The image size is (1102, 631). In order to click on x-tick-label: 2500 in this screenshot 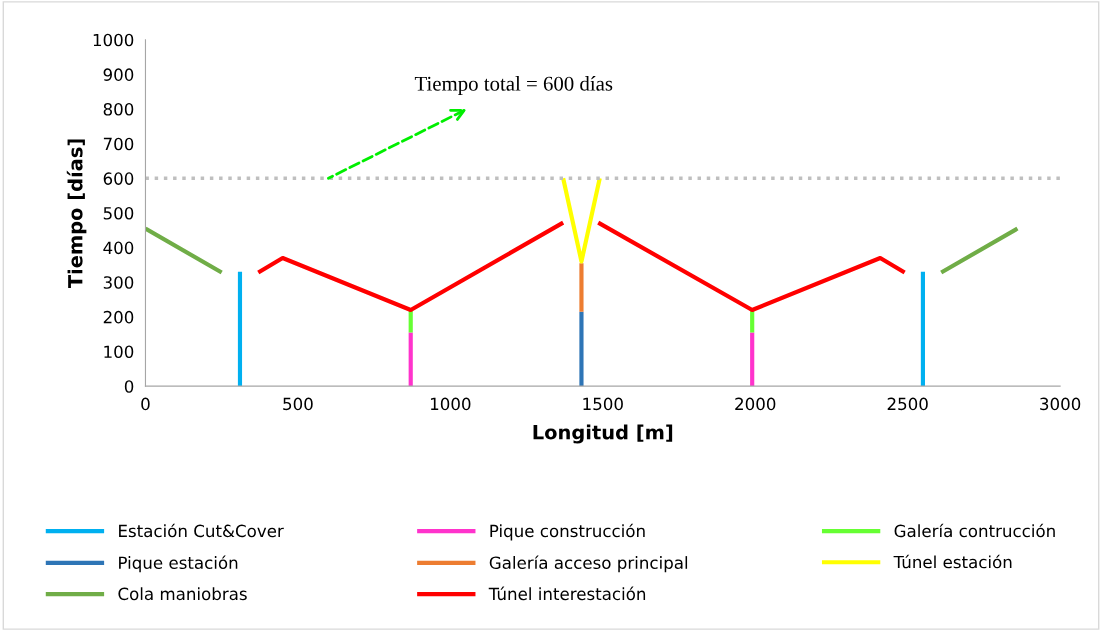, I will do `click(907, 404)`.